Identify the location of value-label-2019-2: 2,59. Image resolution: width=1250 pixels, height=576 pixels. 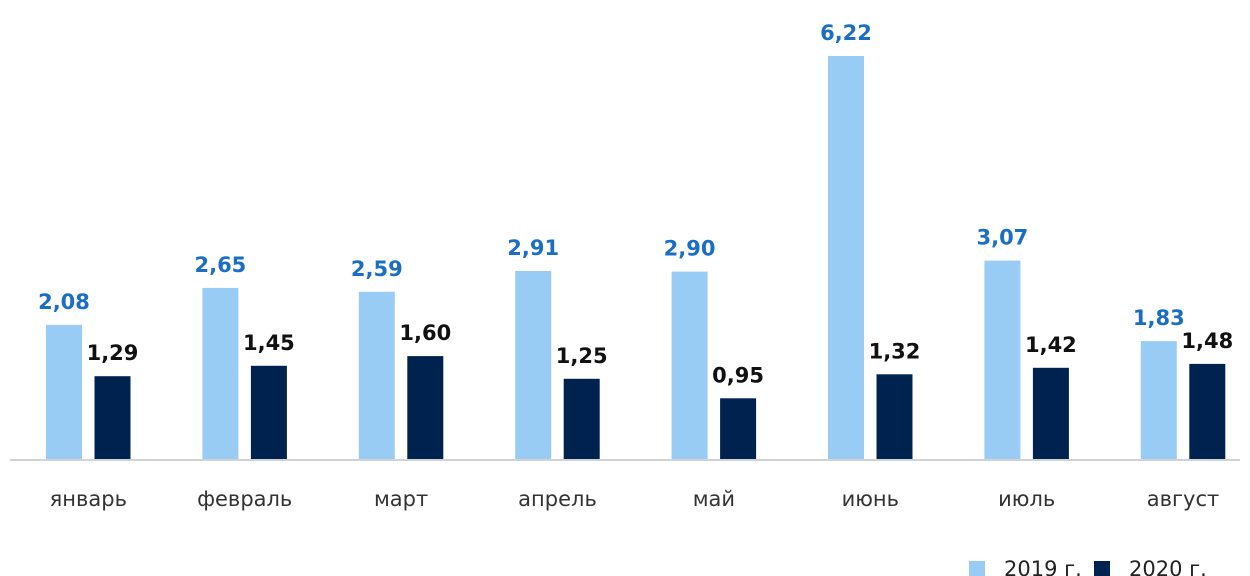
(377, 269).